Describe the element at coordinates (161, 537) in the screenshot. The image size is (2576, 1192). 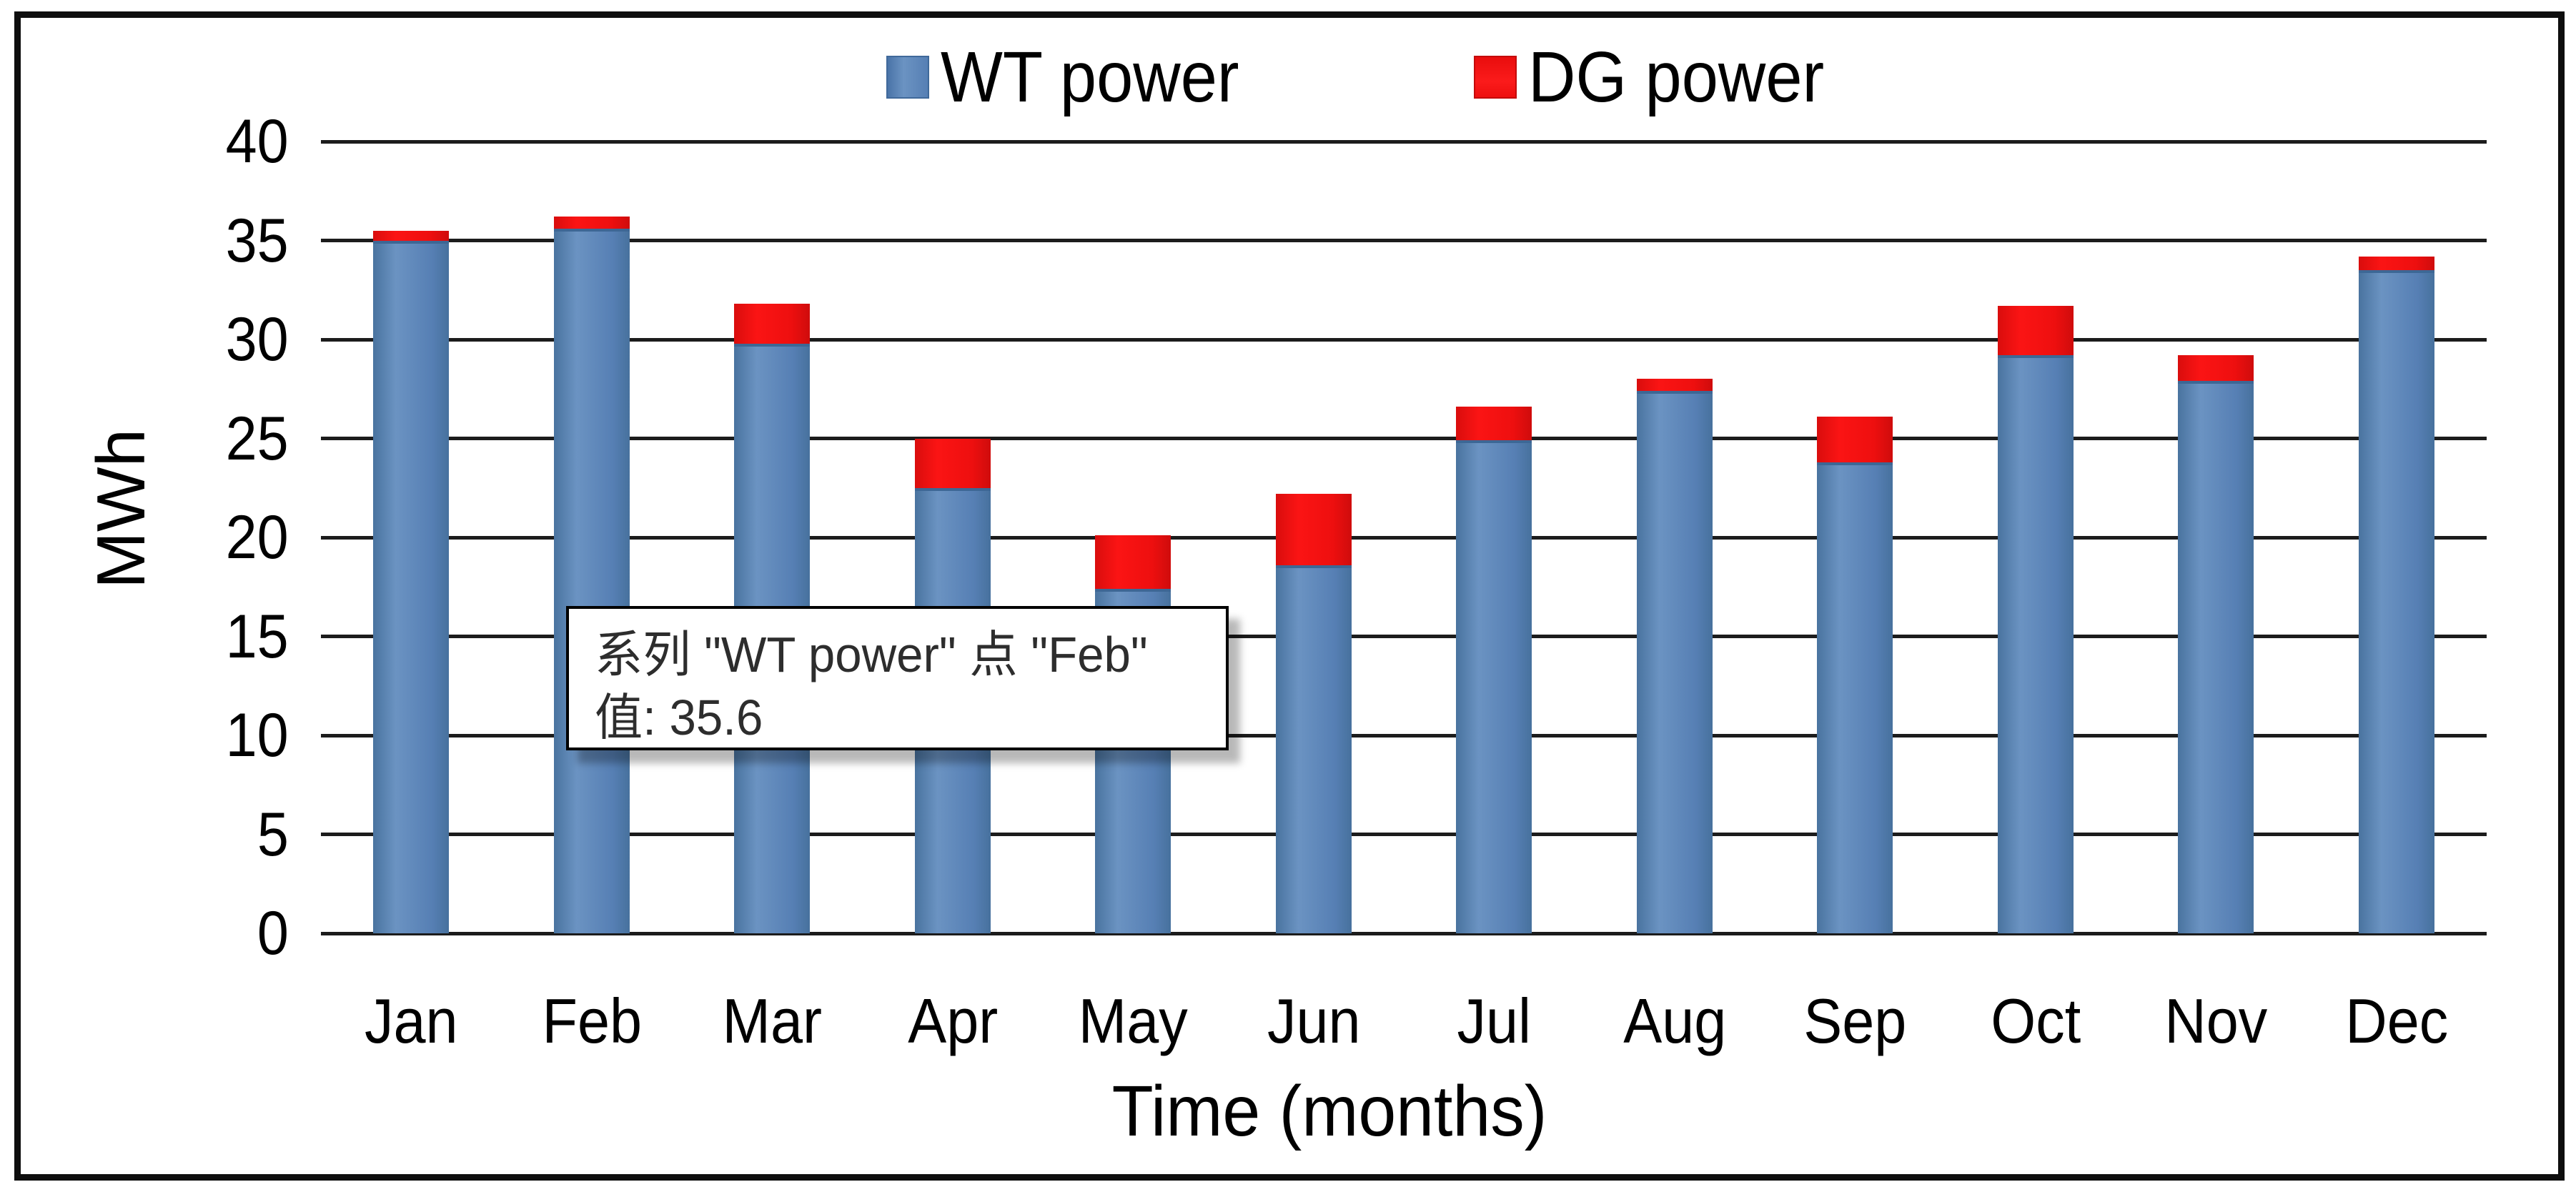
I see `y-axis-tick-labels: 0 5 10 15 20 25 30 35 40` at that location.